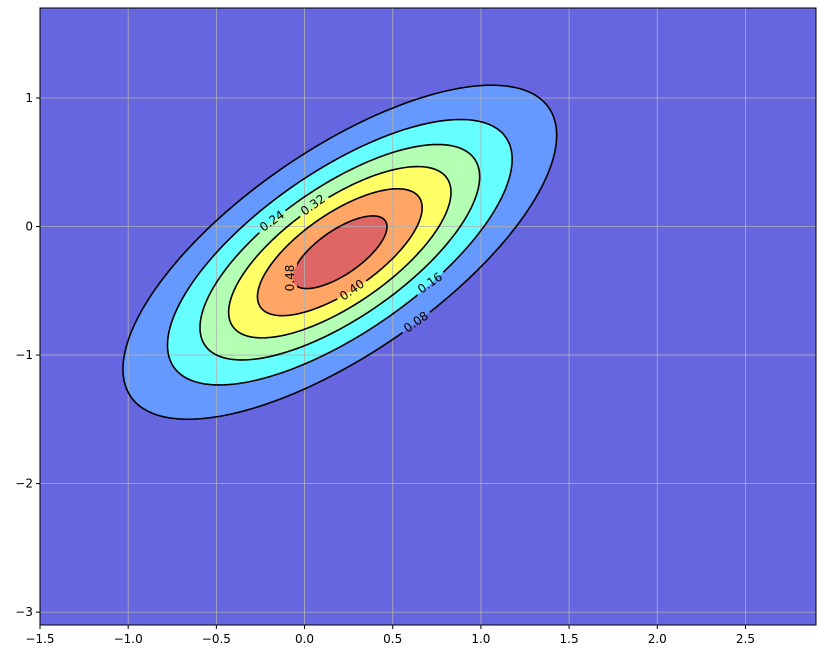  Describe the element at coordinates (216, 639) in the screenshot. I see `x-tick-label: −0.5` at that location.